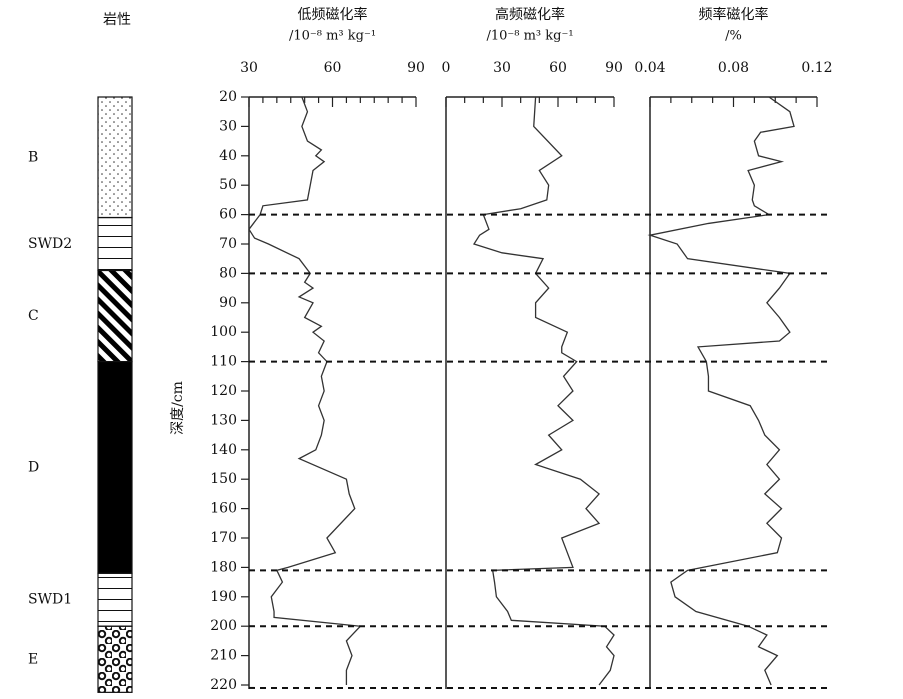 This screenshot has width=903, height=699. I want to click on y-tick-label: 100, so click(223, 332).